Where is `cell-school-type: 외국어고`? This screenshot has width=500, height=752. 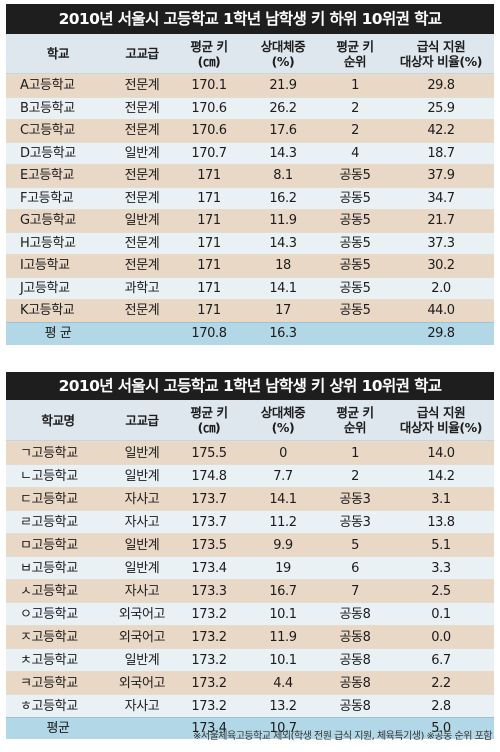
cell-school-type: 외국어고 is located at coordinates (142, 637).